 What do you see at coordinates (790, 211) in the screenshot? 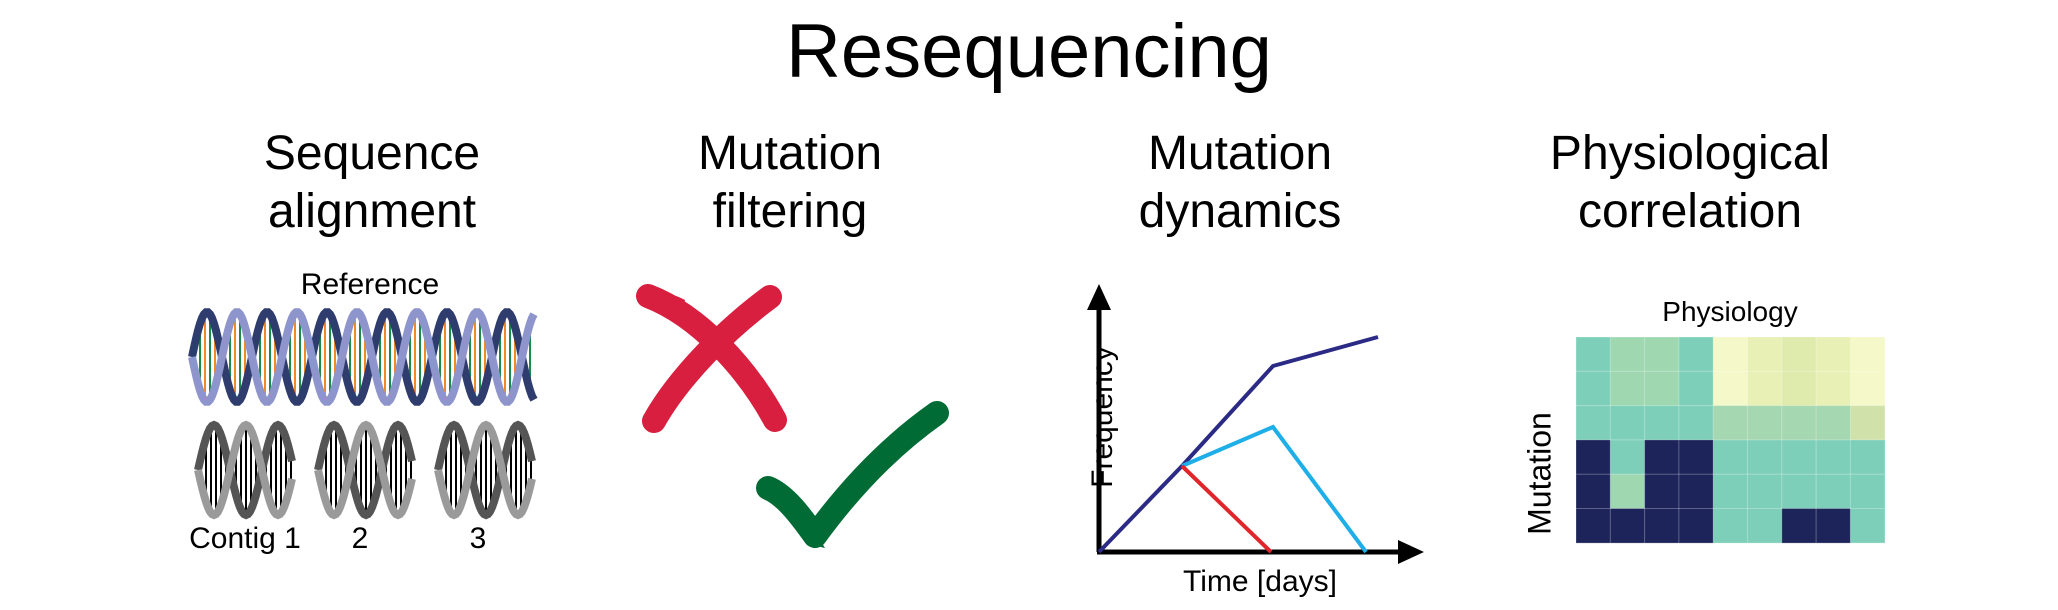
I see `panel-title-line2: filtering` at bounding box center [790, 211].